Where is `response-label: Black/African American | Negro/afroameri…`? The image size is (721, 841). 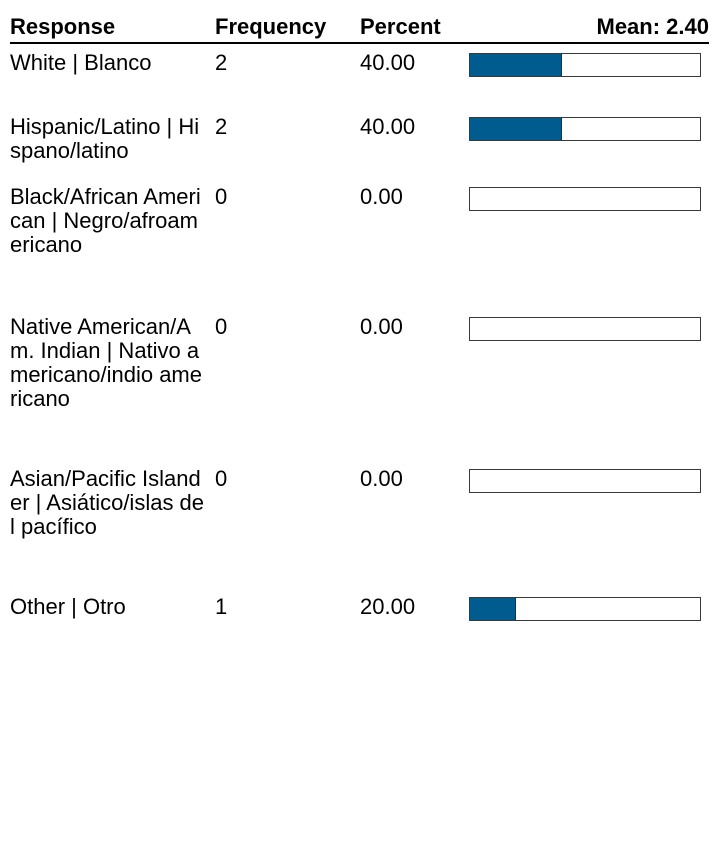
response-label: Black/African American | Negro/afroameri… is located at coordinates (105, 220).